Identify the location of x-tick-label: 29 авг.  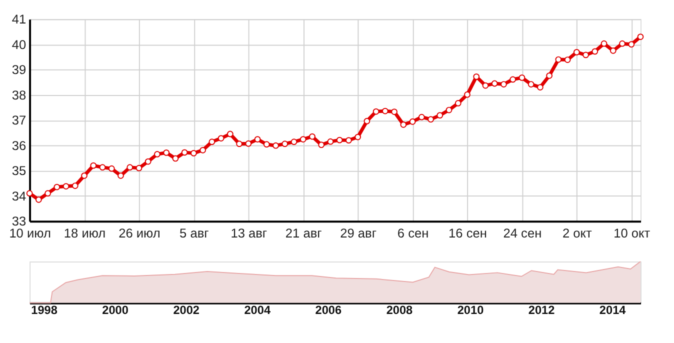
(358, 232).